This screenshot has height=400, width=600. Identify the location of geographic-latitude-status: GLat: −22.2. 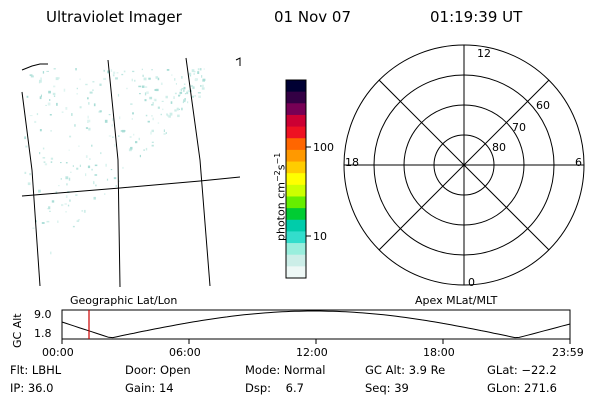
(522, 370).